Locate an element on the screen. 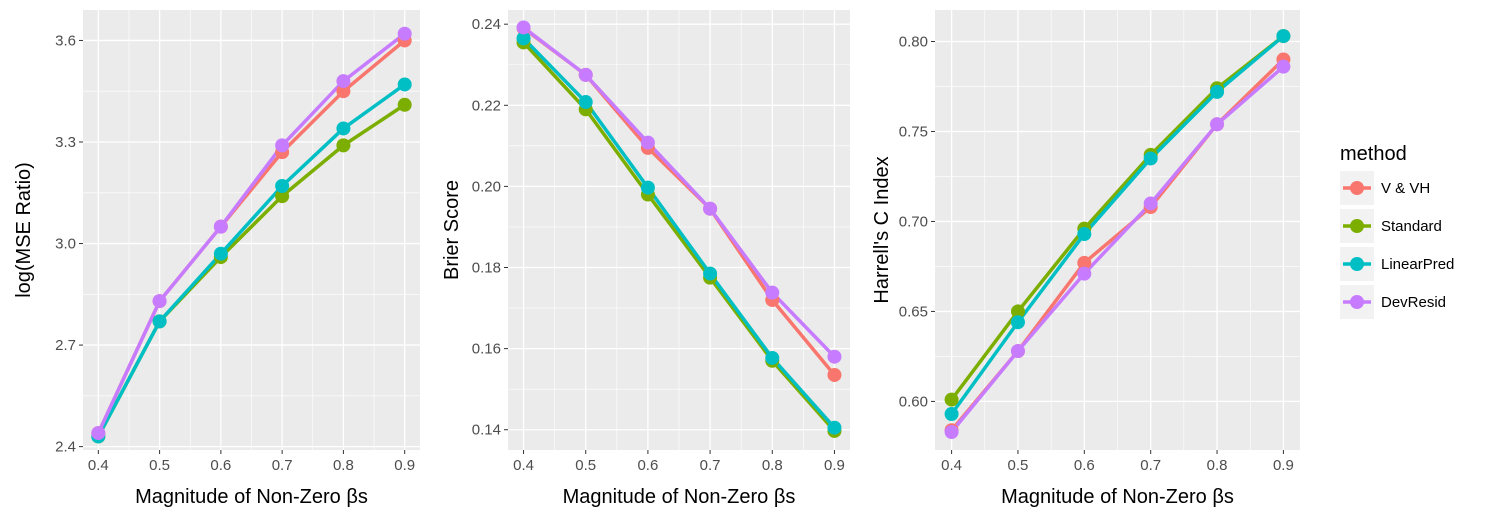 The height and width of the screenshot is (525, 1500). y-axis-title: Brier Score is located at coordinates (452, 230).